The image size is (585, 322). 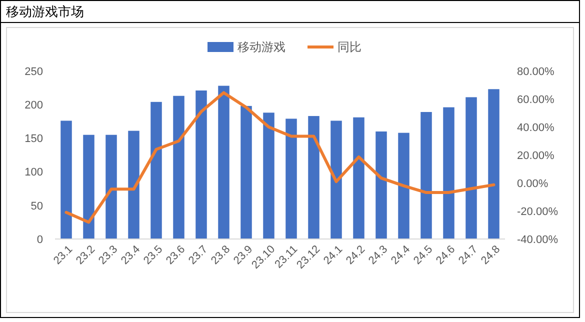 I want to click on y2-tick-label: -40.00%, so click(x=537, y=240).